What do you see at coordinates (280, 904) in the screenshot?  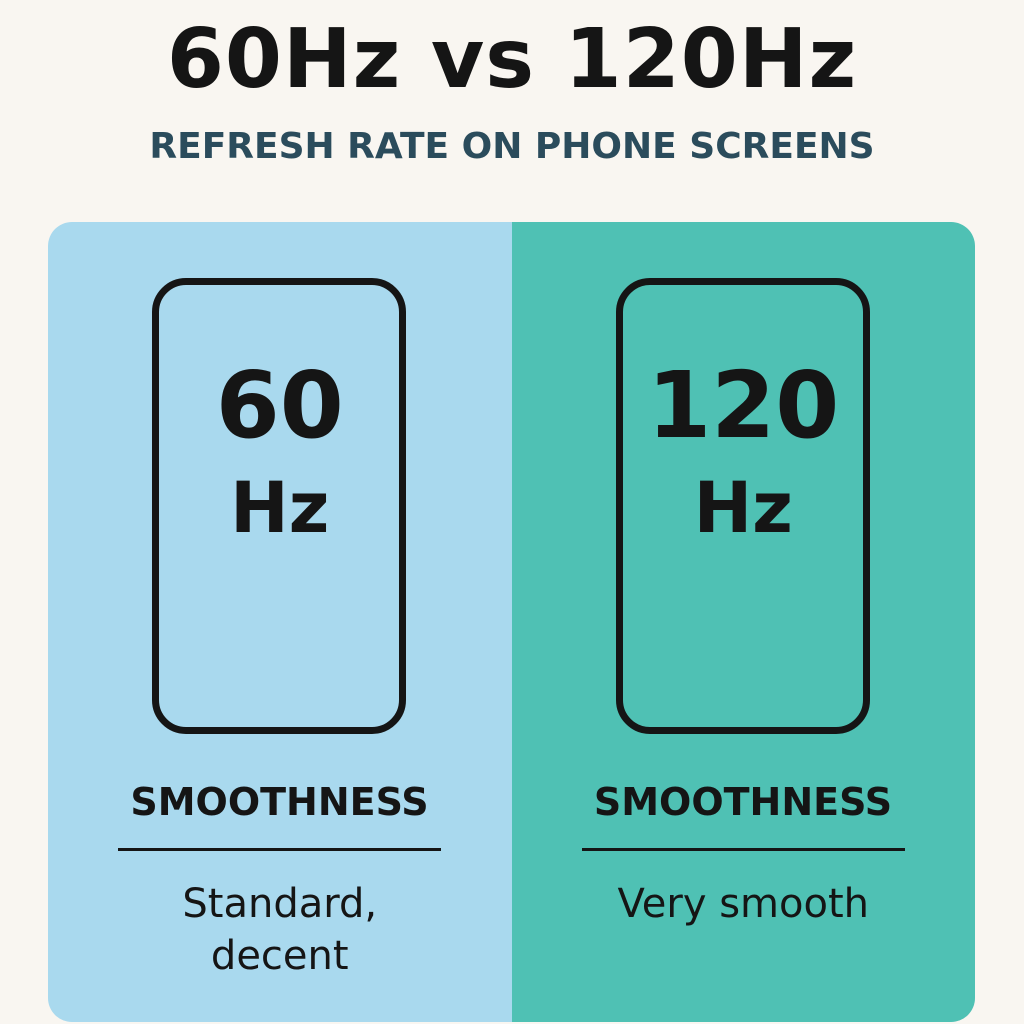 I see `description-line: Standard,` at bounding box center [280, 904].